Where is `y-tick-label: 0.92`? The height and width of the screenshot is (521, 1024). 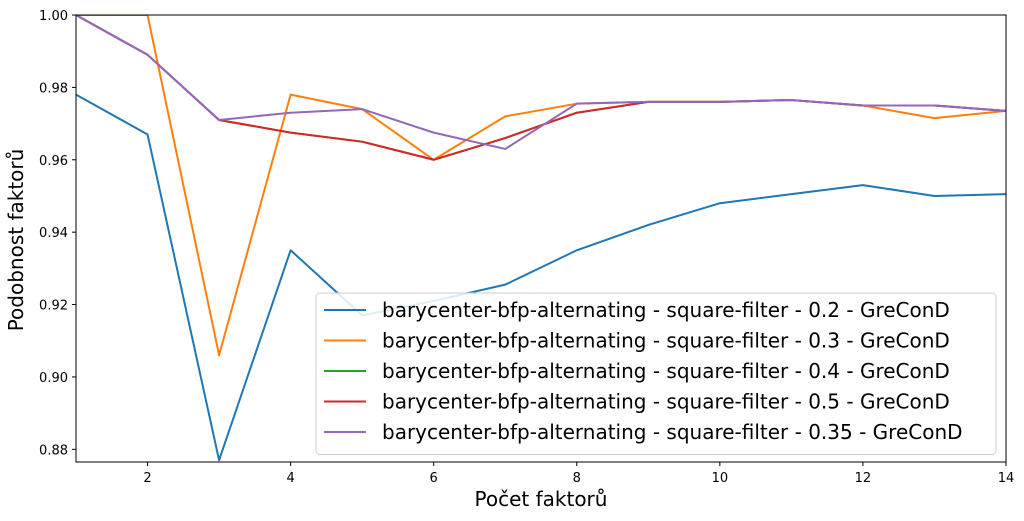
y-tick-label: 0.92 is located at coordinates (53, 306).